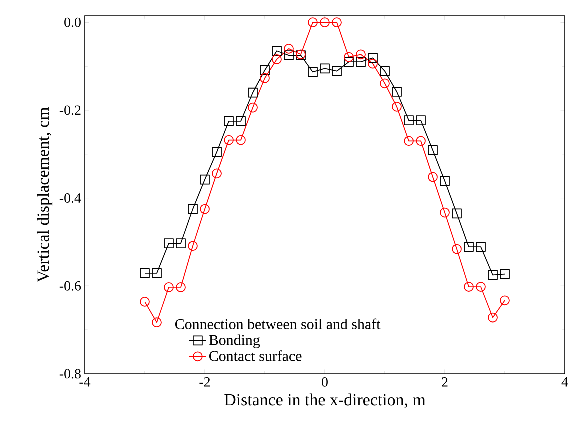 This screenshot has width=572, height=422. What do you see at coordinates (45, 195) in the screenshot?
I see `y-axis-title: Vertical displacement, cm` at bounding box center [45, 195].